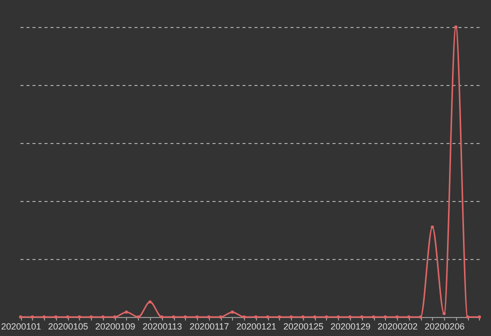 The width and height of the screenshot is (491, 336). What do you see at coordinates (350, 327) in the screenshot?
I see `x-tick-label: 20200129` at bounding box center [350, 327].